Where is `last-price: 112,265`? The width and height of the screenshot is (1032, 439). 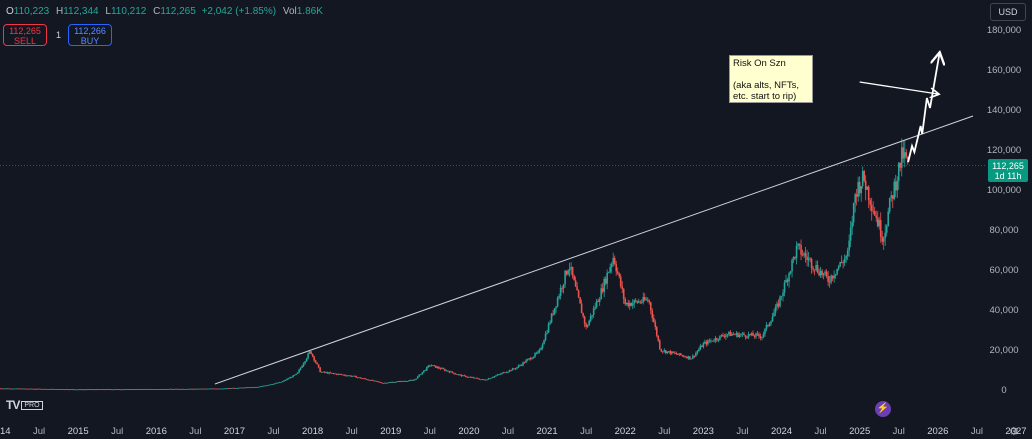
last-price: 112,265 is located at coordinates (1008, 166).